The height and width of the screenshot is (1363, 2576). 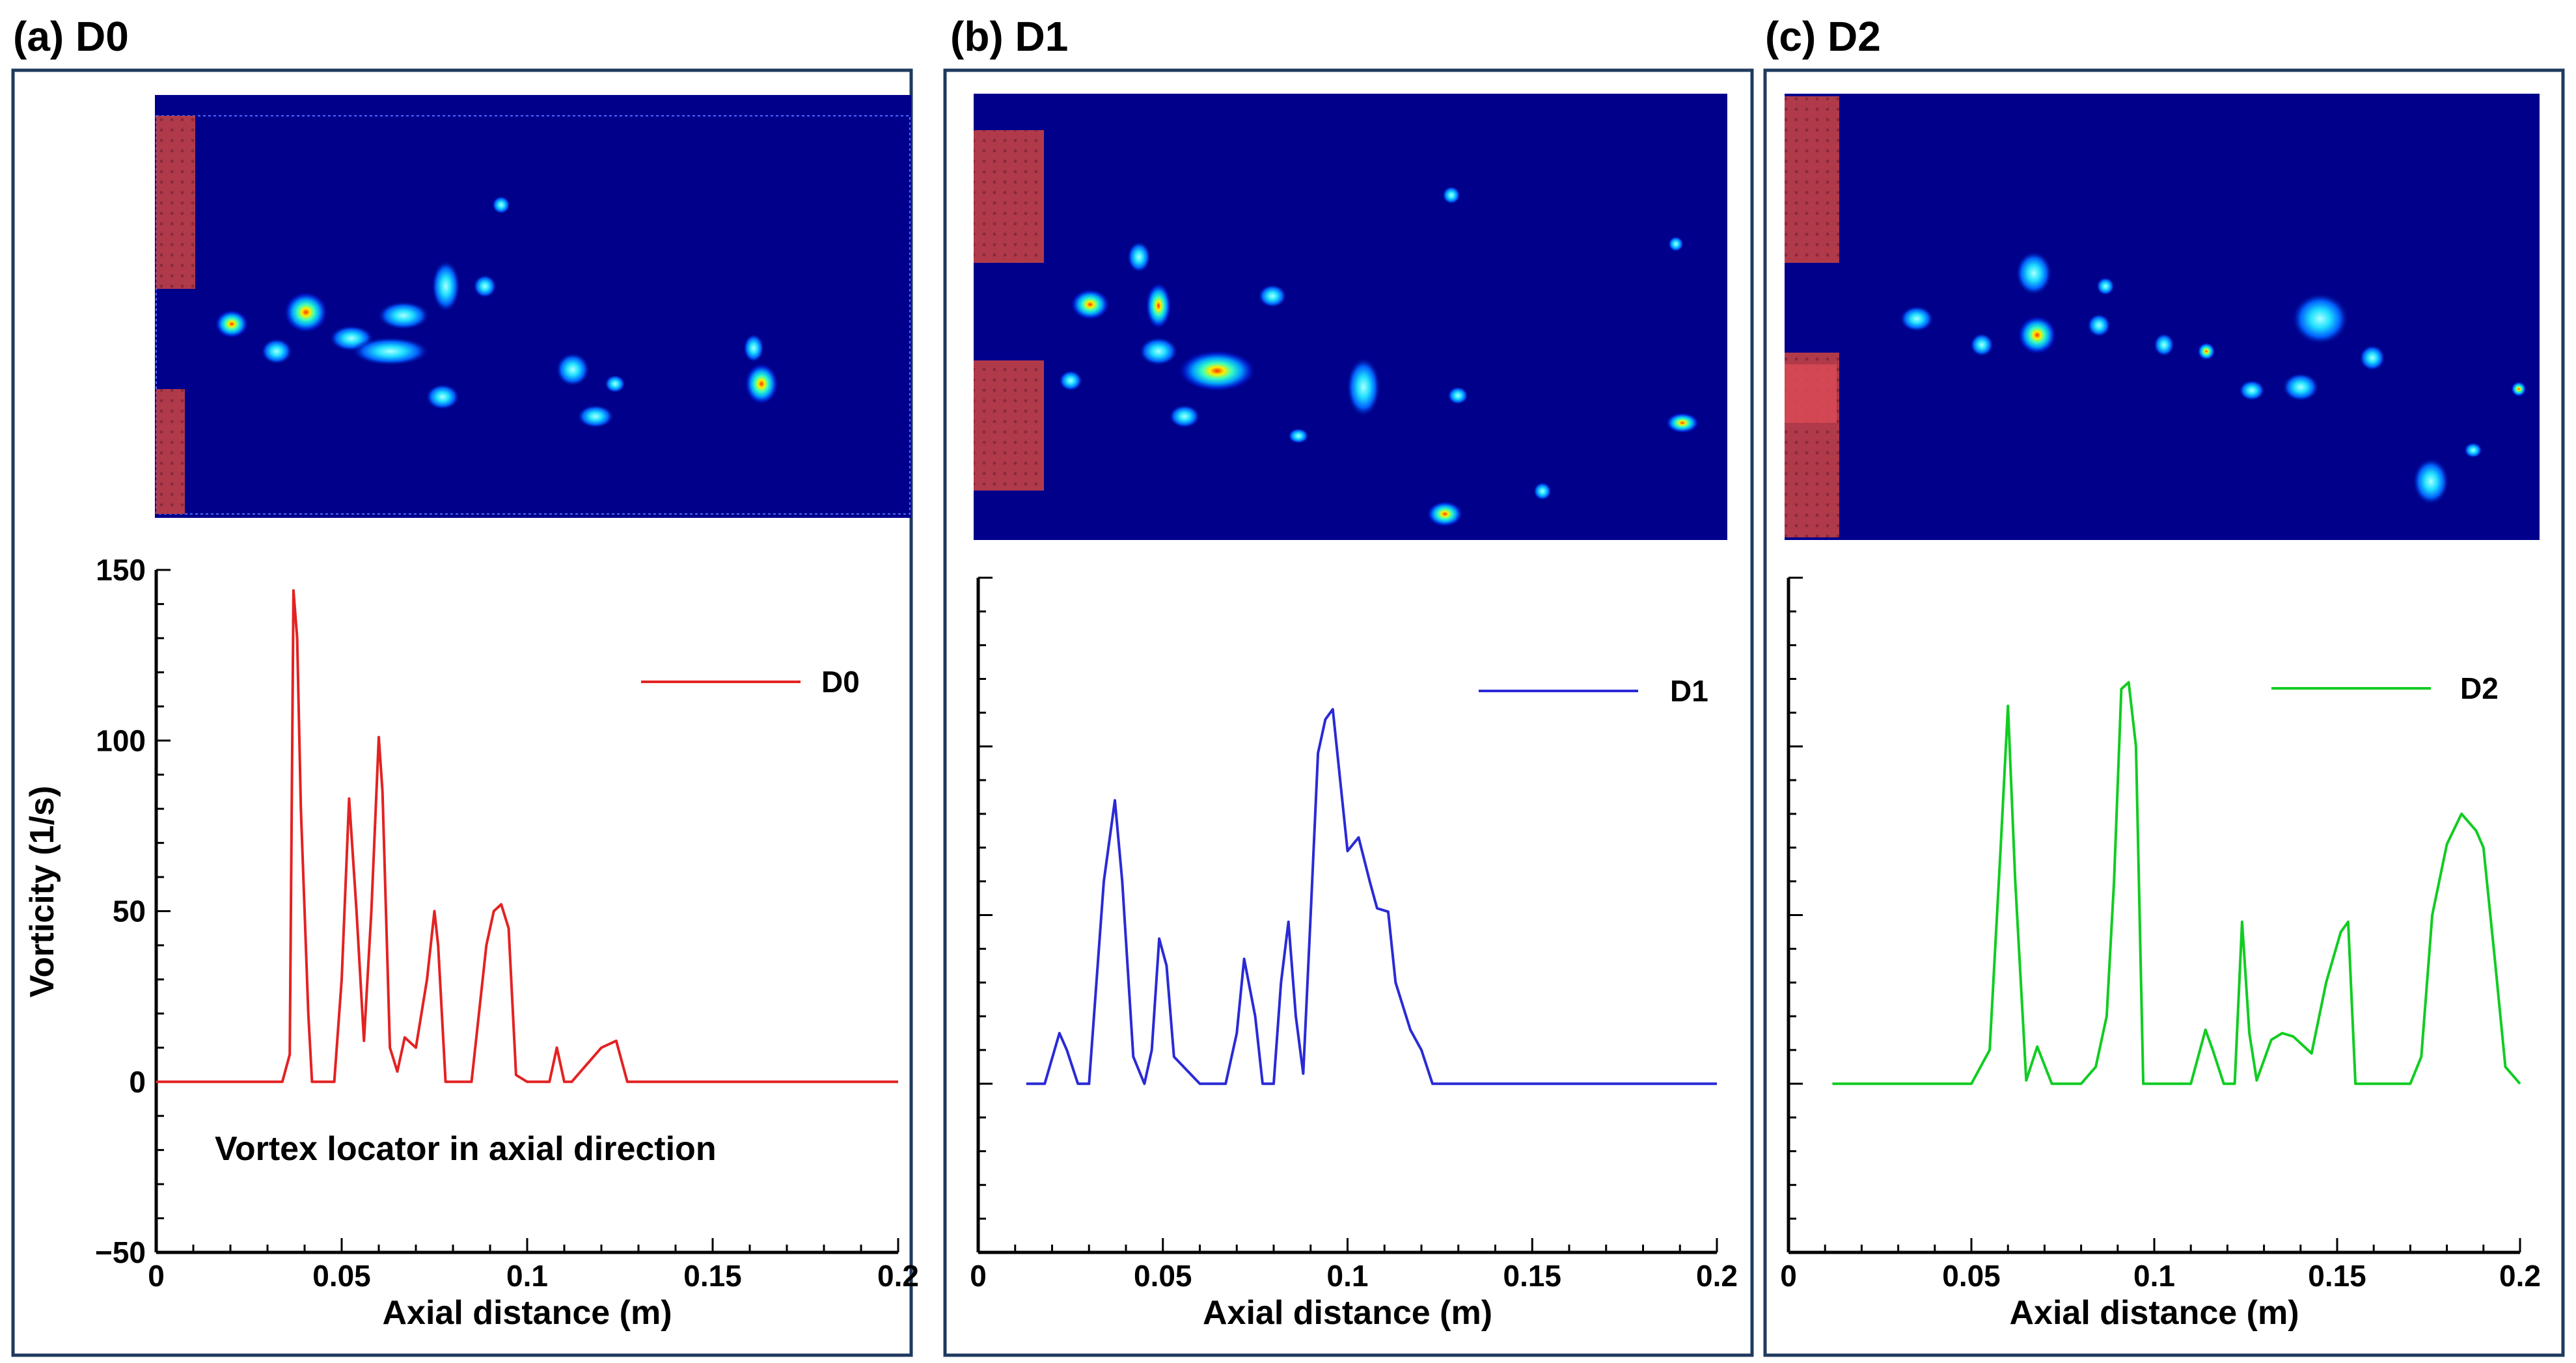 What do you see at coordinates (2480, 688) in the screenshot?
I see `legend-label-D2: D2` at bounding box center [2480, 688].